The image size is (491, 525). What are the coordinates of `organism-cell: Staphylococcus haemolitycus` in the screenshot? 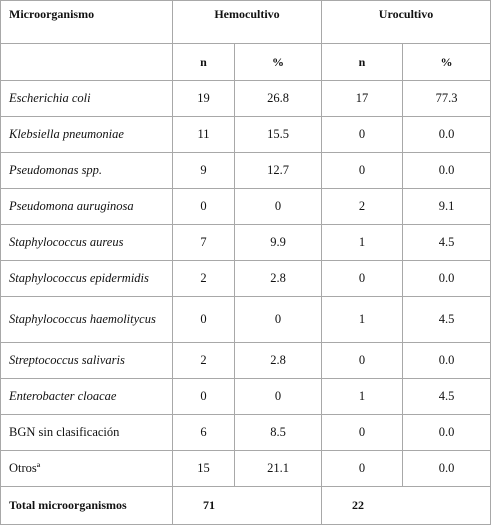 It's located at (86, 319).